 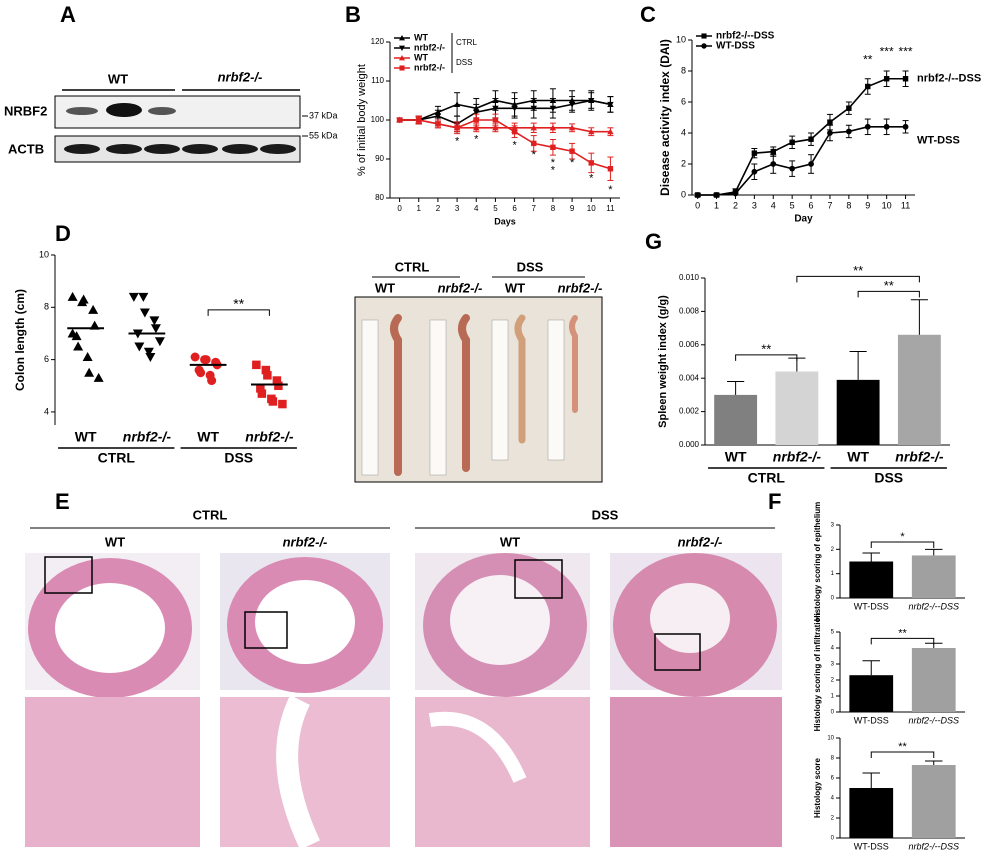 I want to click on x-tick-label: 9, so click(x=572, y=208).